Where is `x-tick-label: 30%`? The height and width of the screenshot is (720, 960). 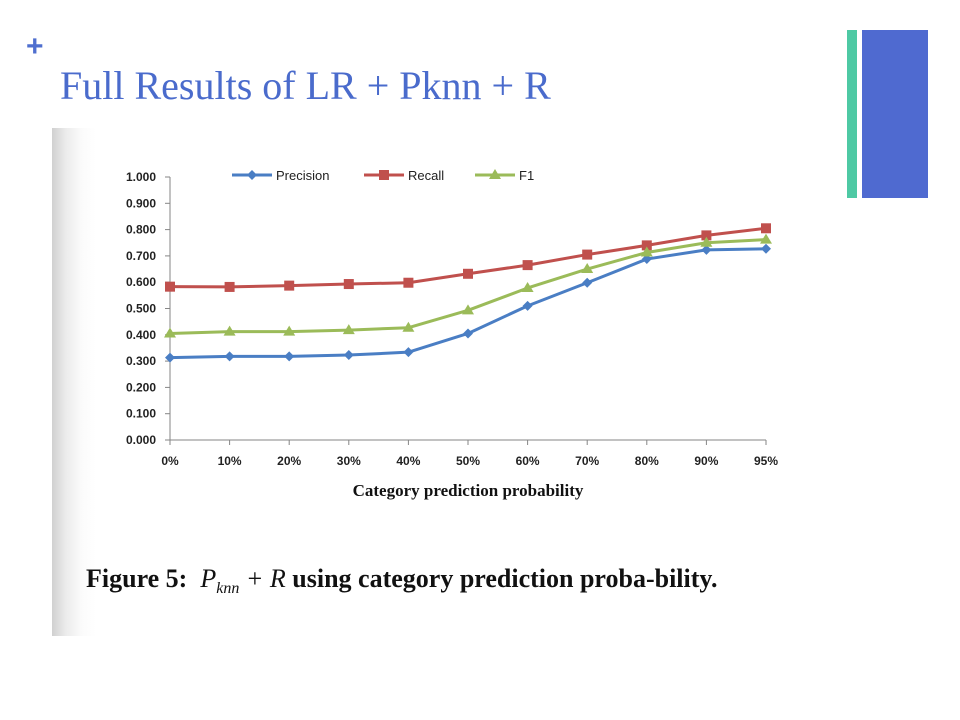
x-tick-label: 30% is located at coordinates (349, 461).